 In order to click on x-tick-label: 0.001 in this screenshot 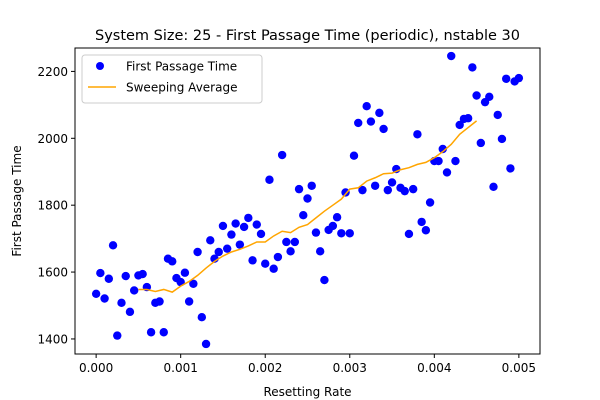, I will do `click(181, 368)`.